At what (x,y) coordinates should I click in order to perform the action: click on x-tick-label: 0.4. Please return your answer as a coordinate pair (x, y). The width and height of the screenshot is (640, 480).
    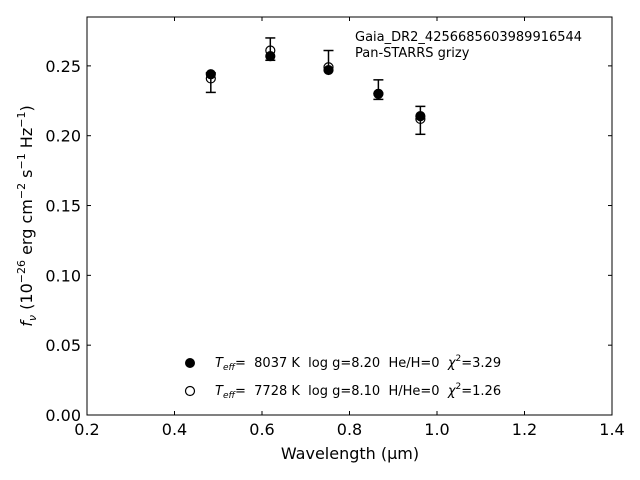
    Looking at the image, I should click on (174, 429).